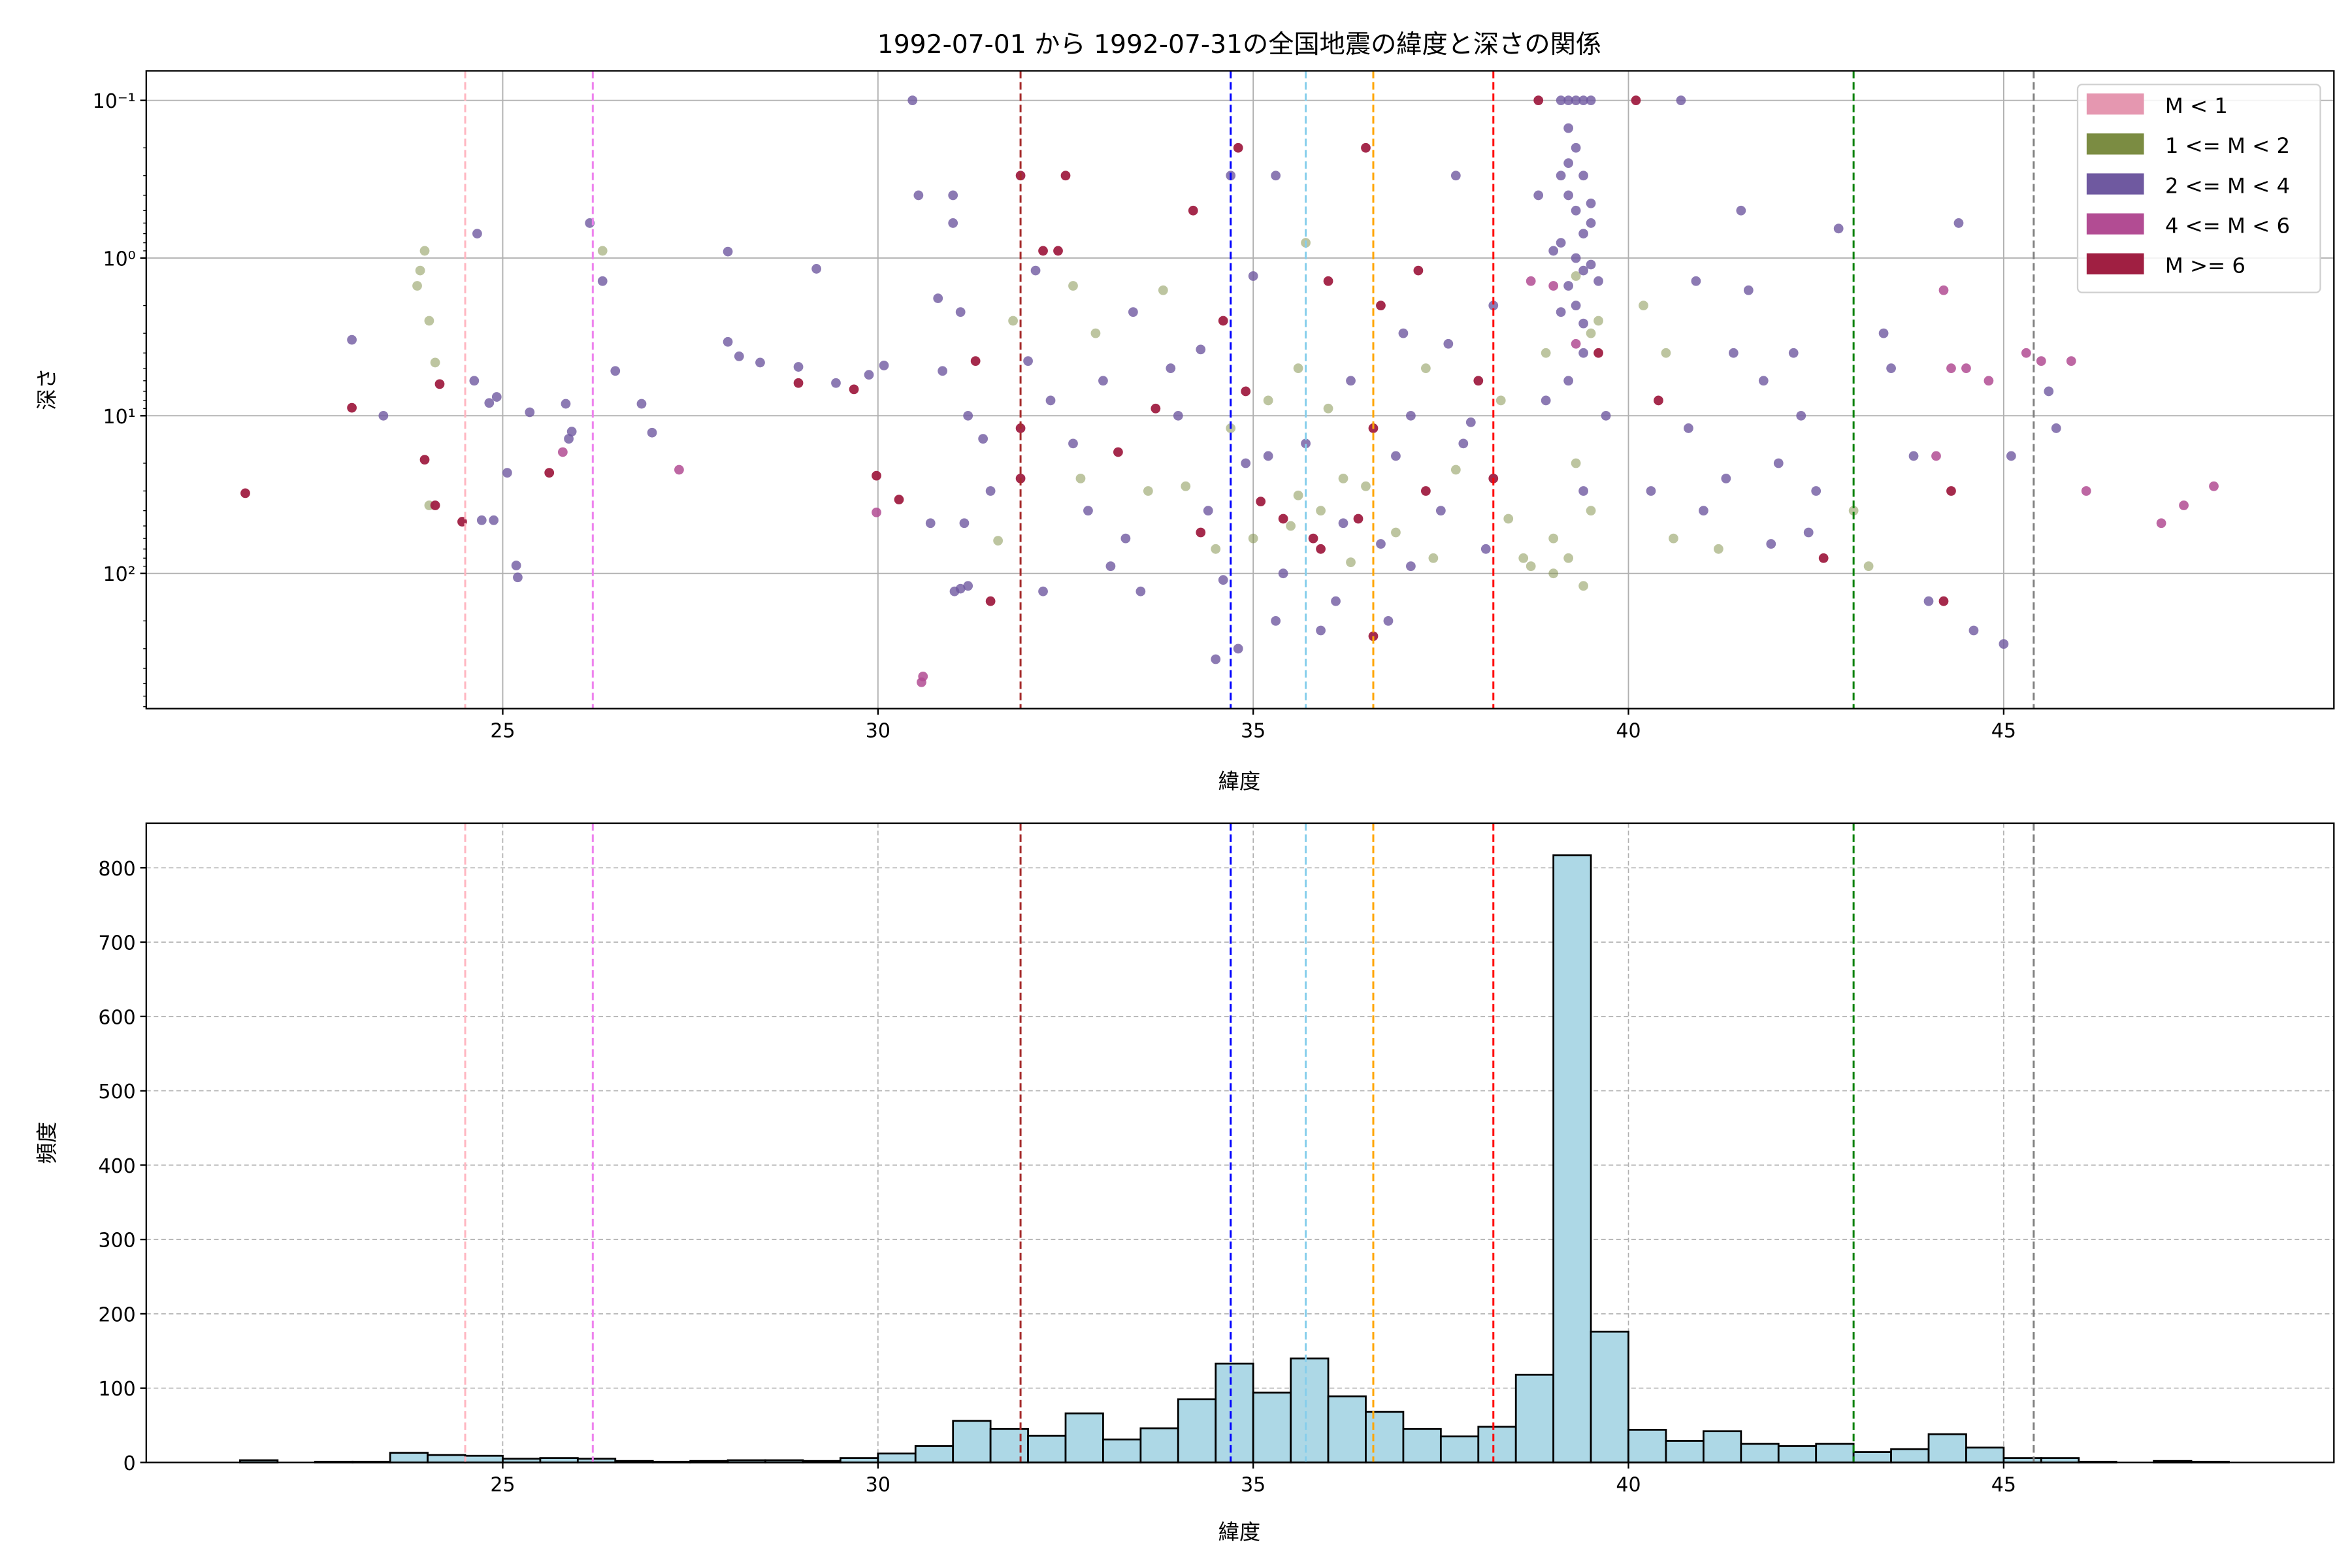  What do you see at coordinates (1253, 730) in the screenshot?
I see `x-tick-label: 35` at bounding box center [1253, 730].